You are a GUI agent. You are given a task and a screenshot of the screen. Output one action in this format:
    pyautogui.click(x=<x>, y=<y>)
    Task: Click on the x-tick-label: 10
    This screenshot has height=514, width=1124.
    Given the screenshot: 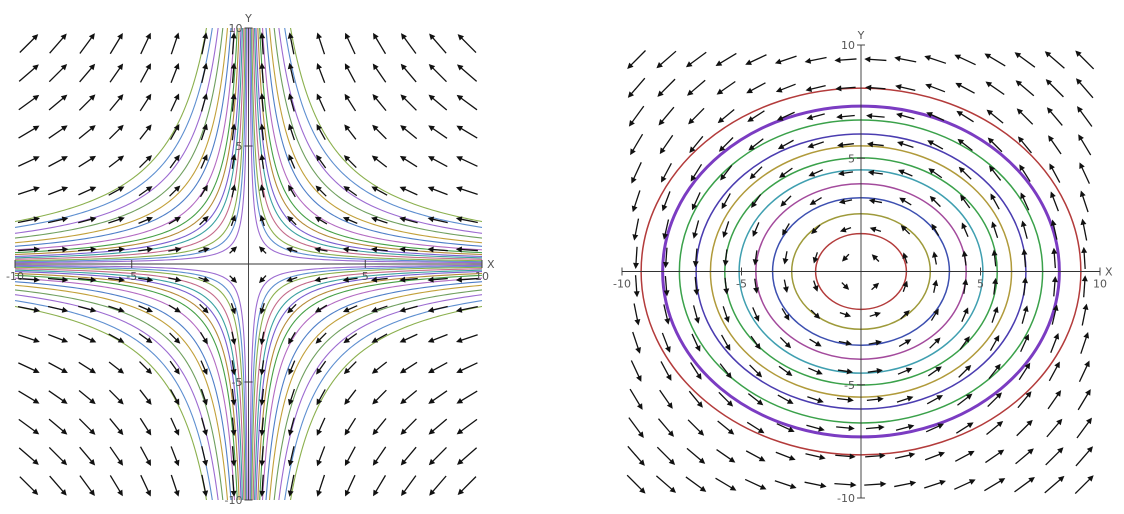 What is the action you would take?
    pyautogui.click(x=482, y=276)
    